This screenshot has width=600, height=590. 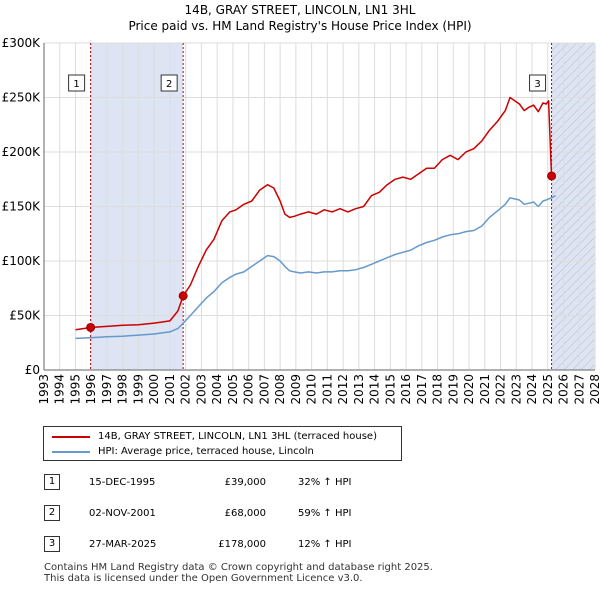 I want to click on transaction-date: 15-DEC-1995, so click(x=122, y=482).